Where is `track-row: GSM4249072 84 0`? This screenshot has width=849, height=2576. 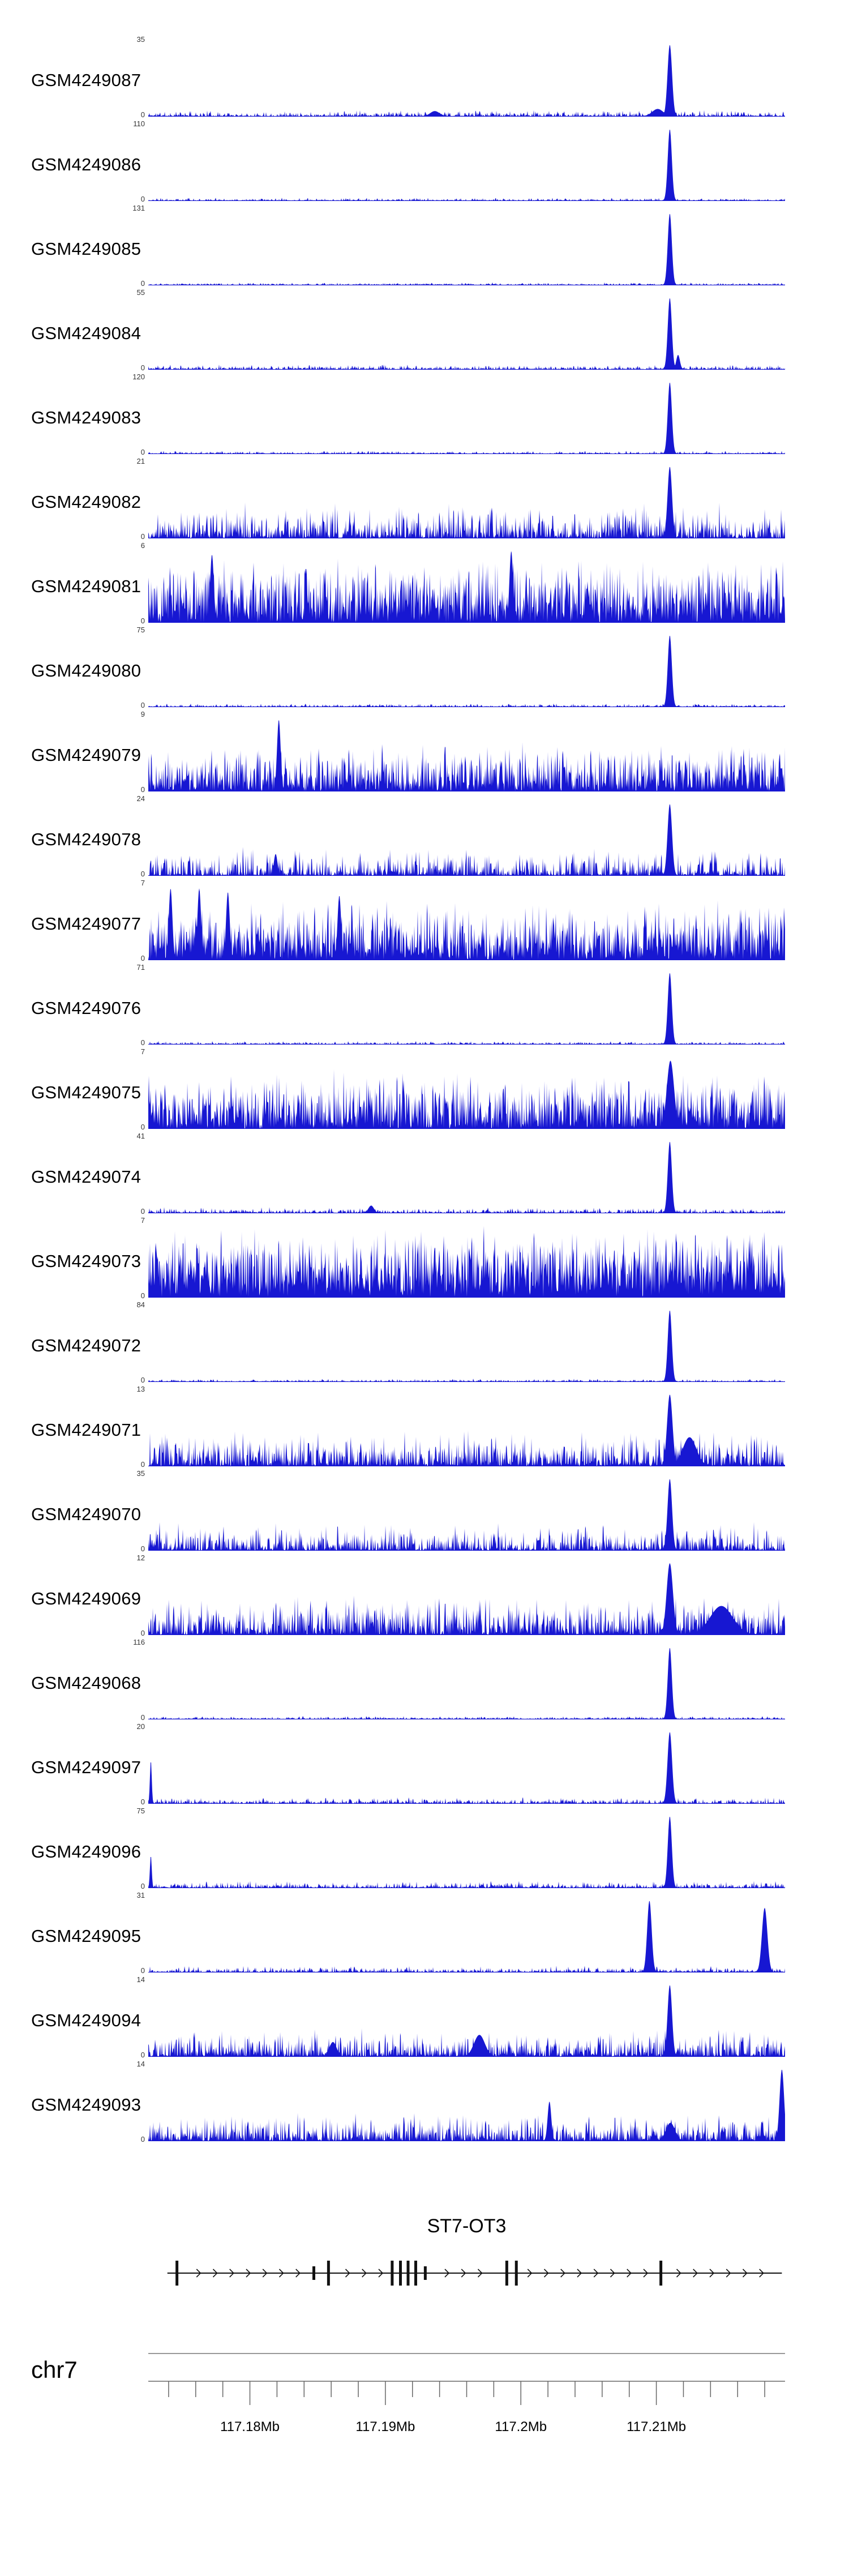 track-row: GSM4249072 84 0 is located at coordinates (408, 1342).